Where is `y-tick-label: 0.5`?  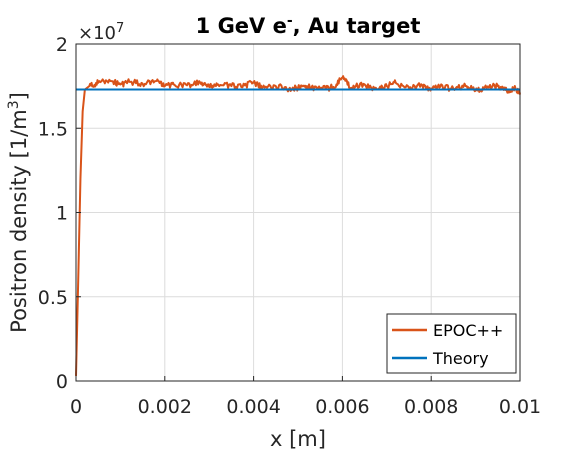
y-tick-label: 0.5 is located at coordinates (53, 298).